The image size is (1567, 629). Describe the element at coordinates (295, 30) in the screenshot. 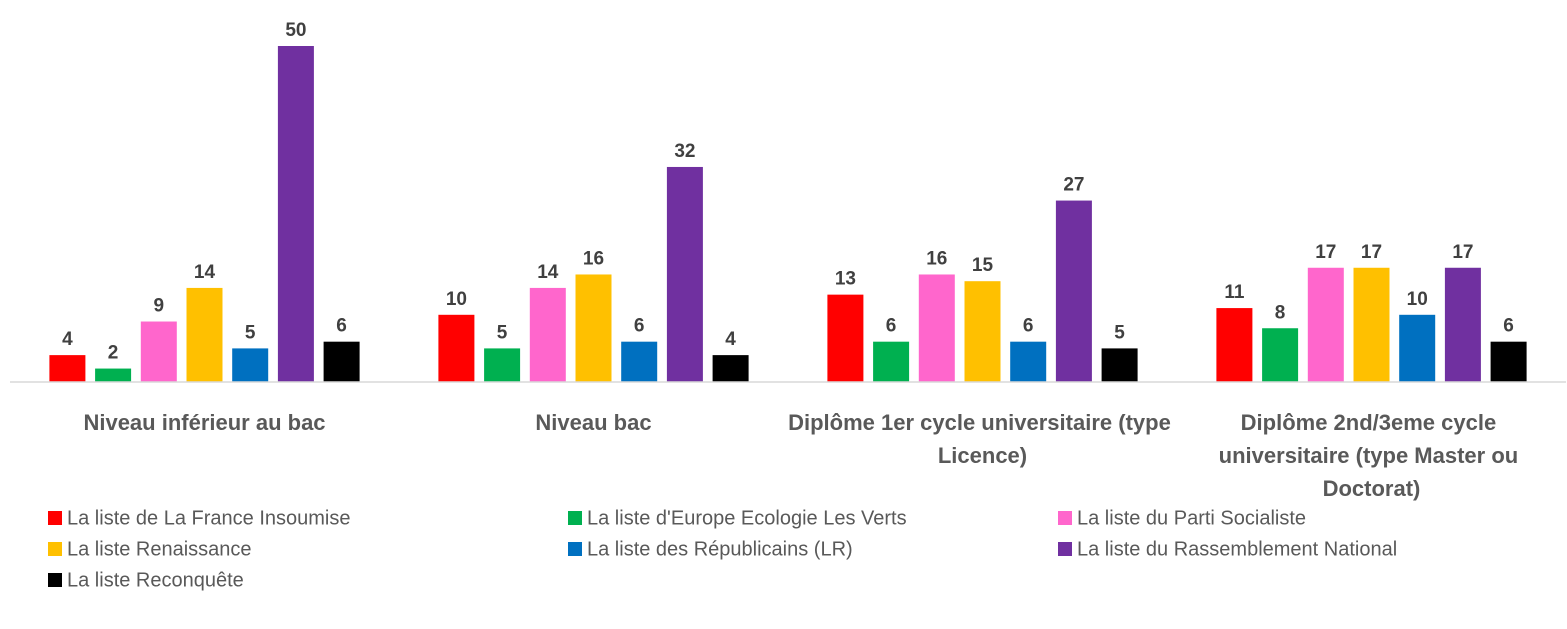

I see `value-label: 50` at that location.